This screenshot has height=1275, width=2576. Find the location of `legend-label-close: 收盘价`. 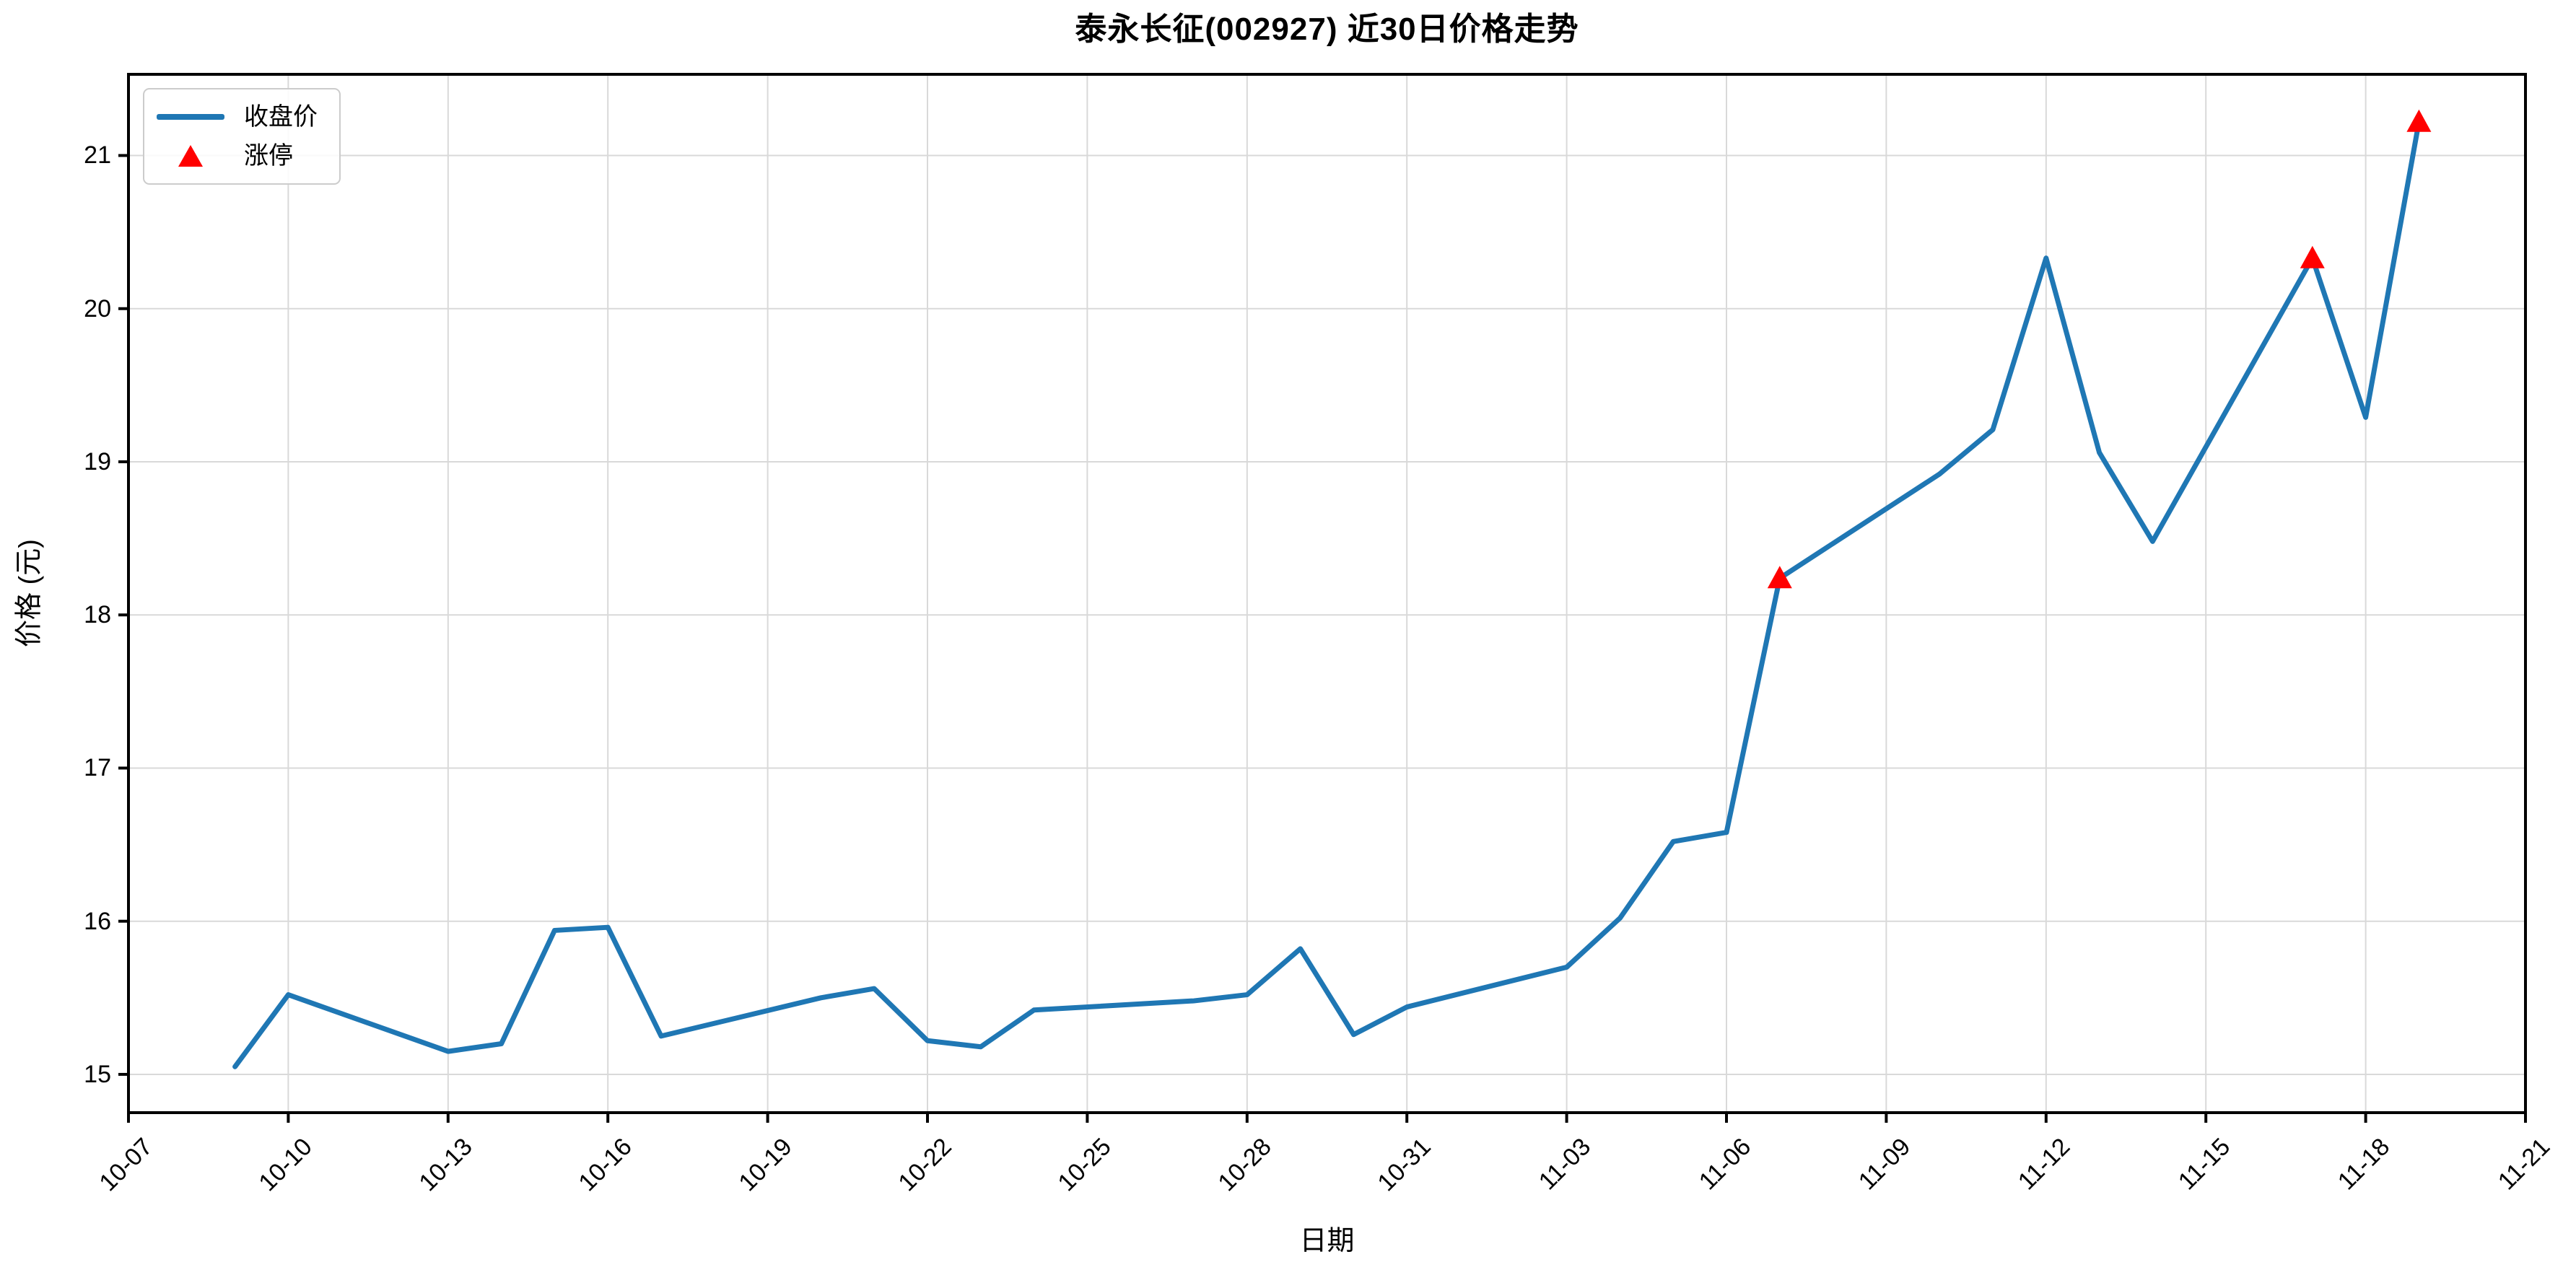

legend-label-close: 收盘价 is located at coordinates (281, 117).